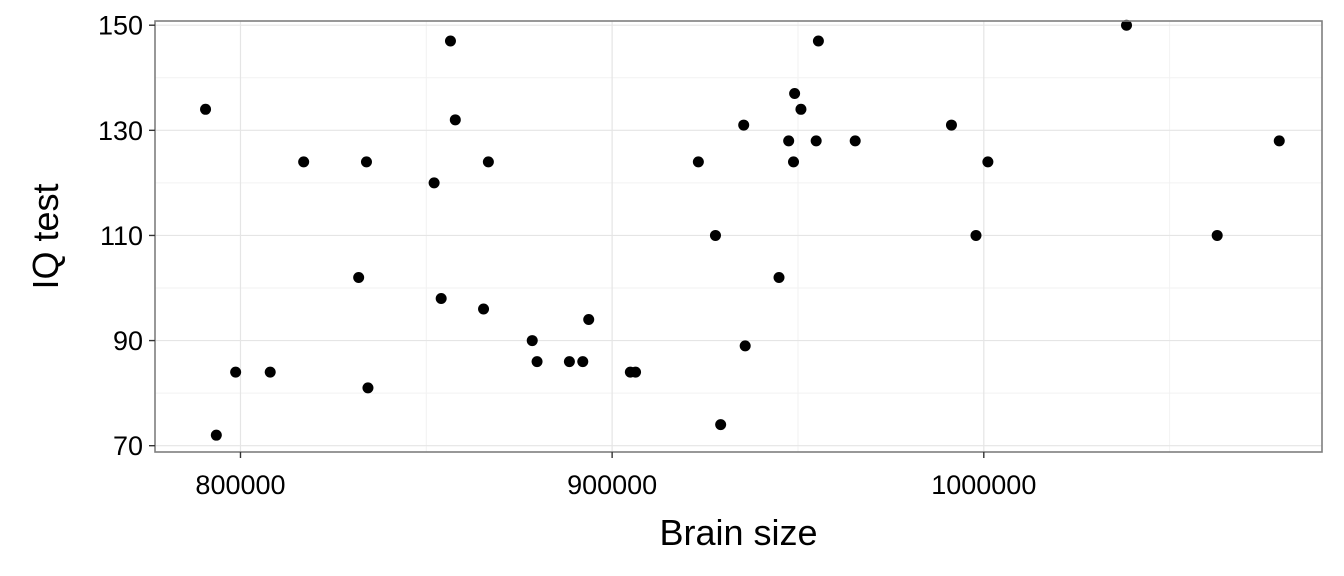 The height and width of the screenshot is (576, 1344). Describe the element at coordinates (240, 485) in the screenshot. I see `x-tick-label: 800000` at that location.